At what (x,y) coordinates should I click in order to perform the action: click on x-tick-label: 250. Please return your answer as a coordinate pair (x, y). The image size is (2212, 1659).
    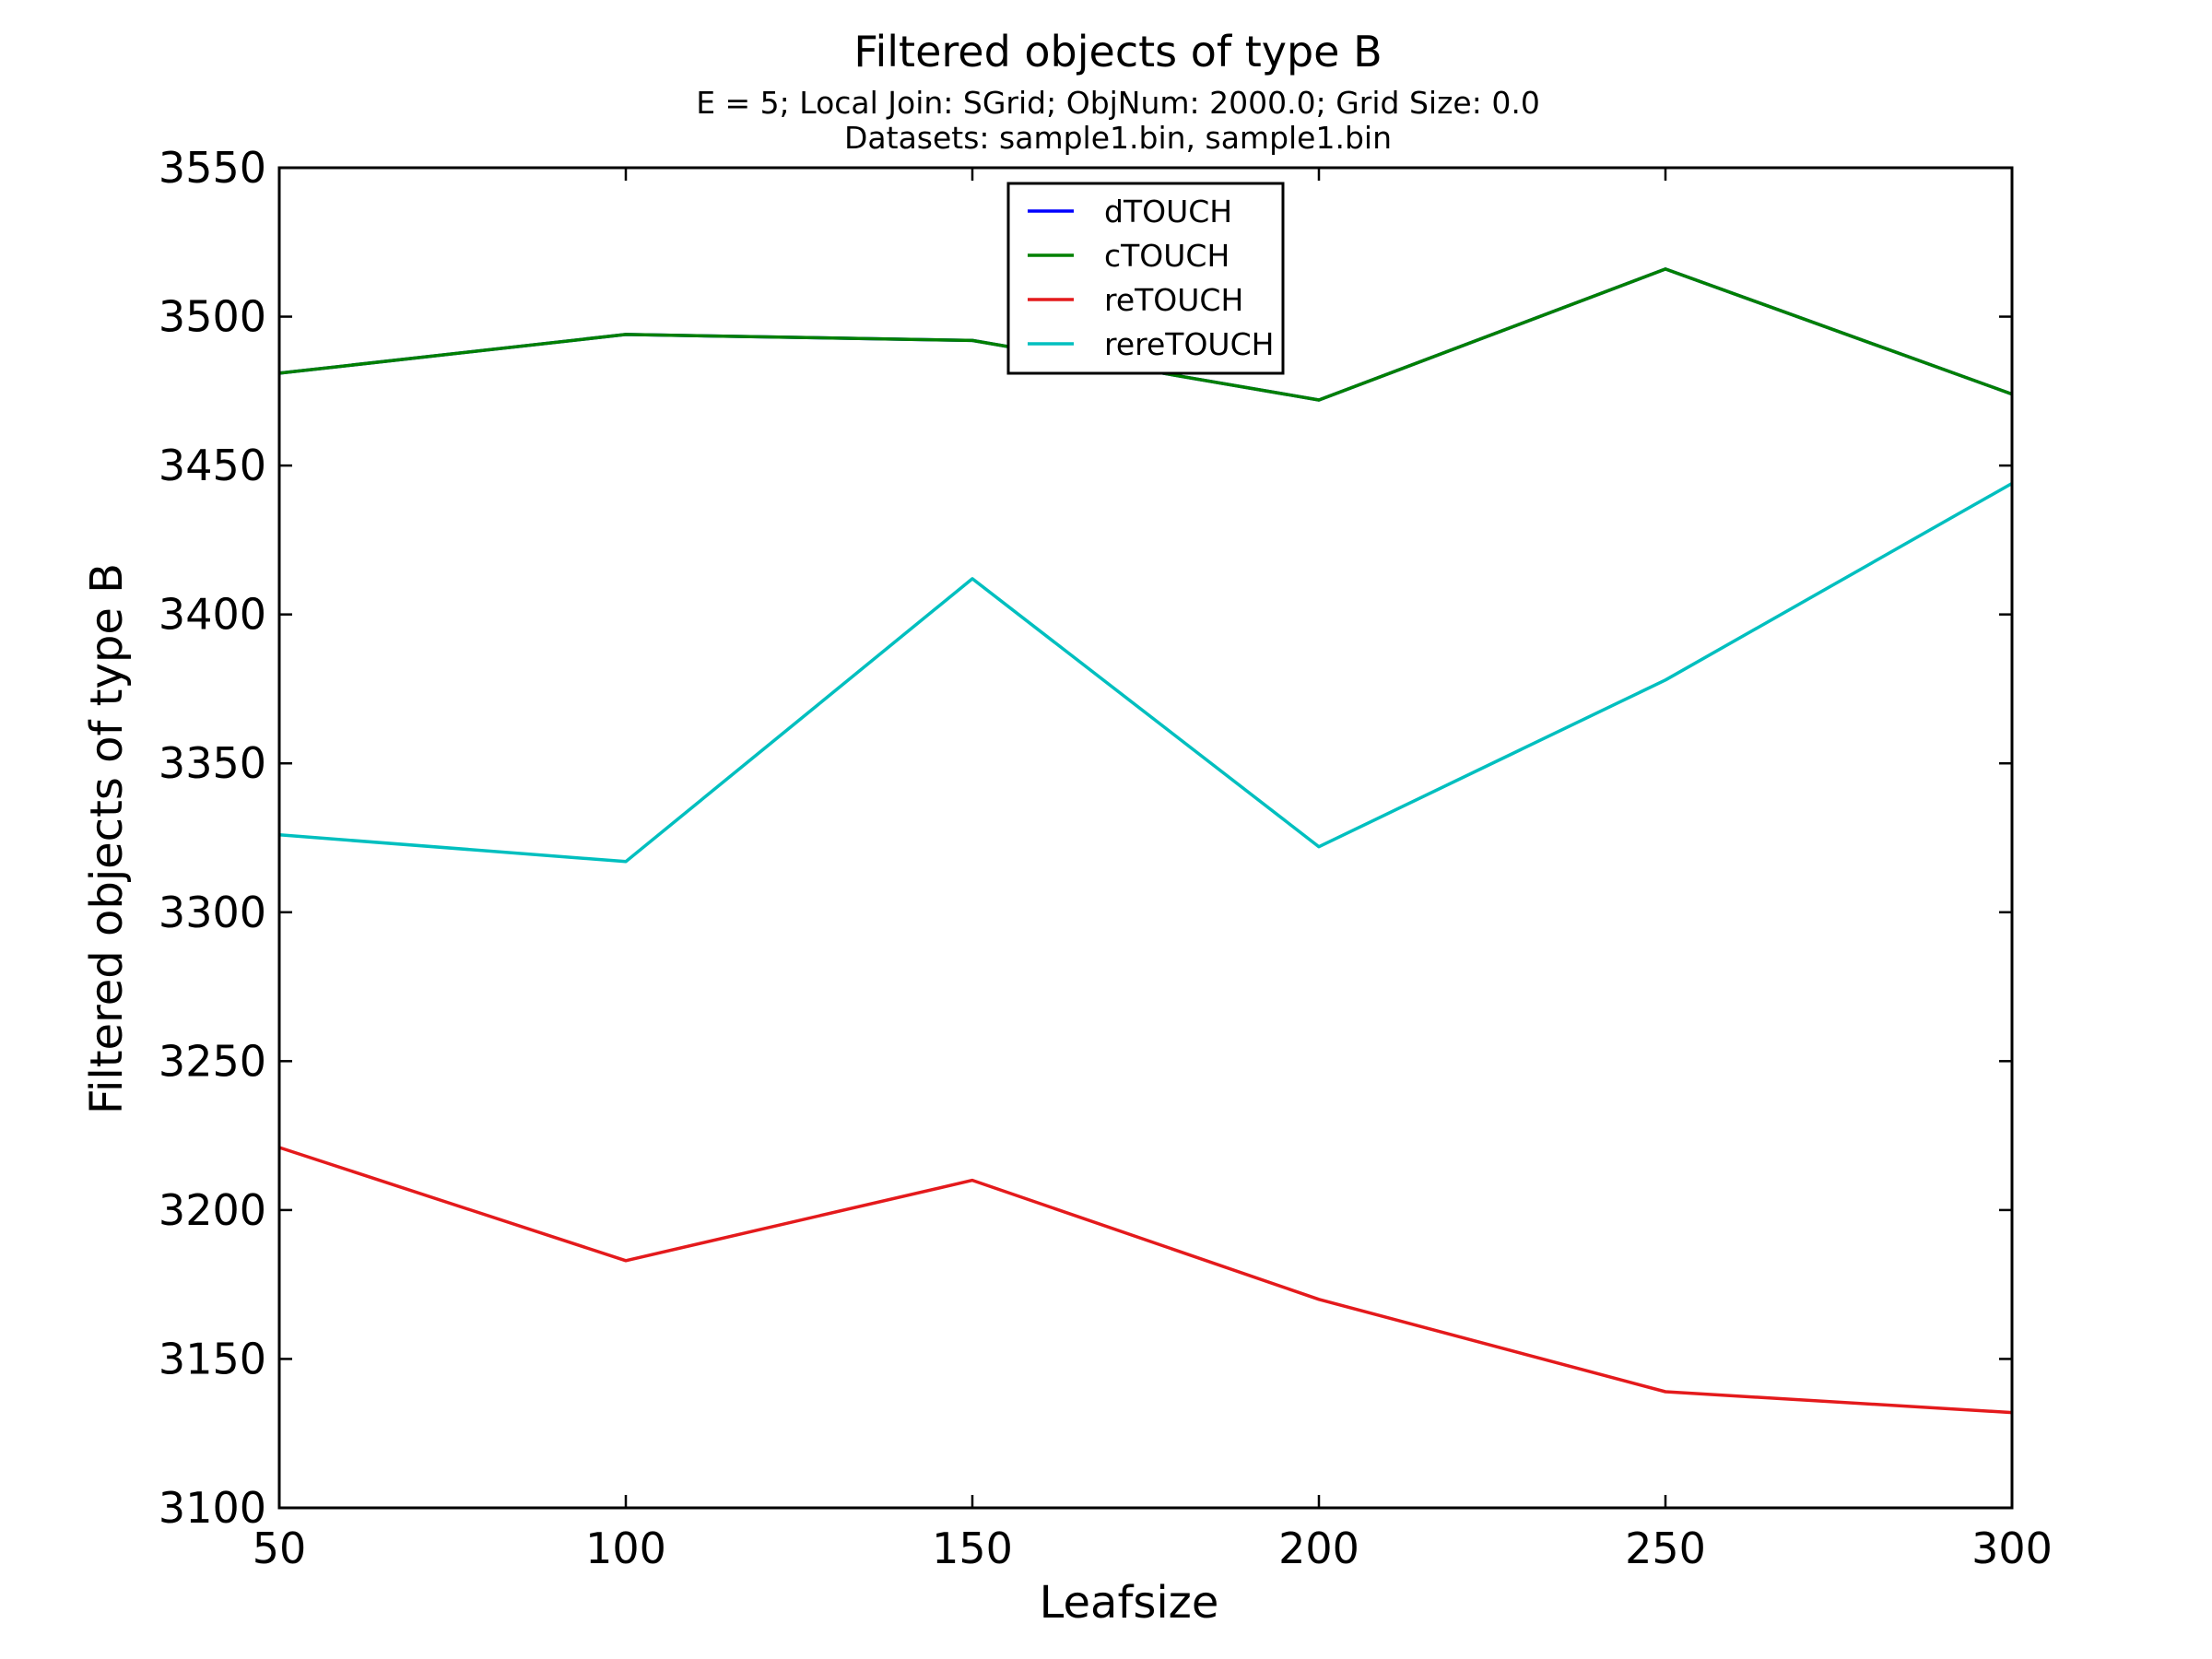
    Looking at the image, I should click on (1665, 1548).